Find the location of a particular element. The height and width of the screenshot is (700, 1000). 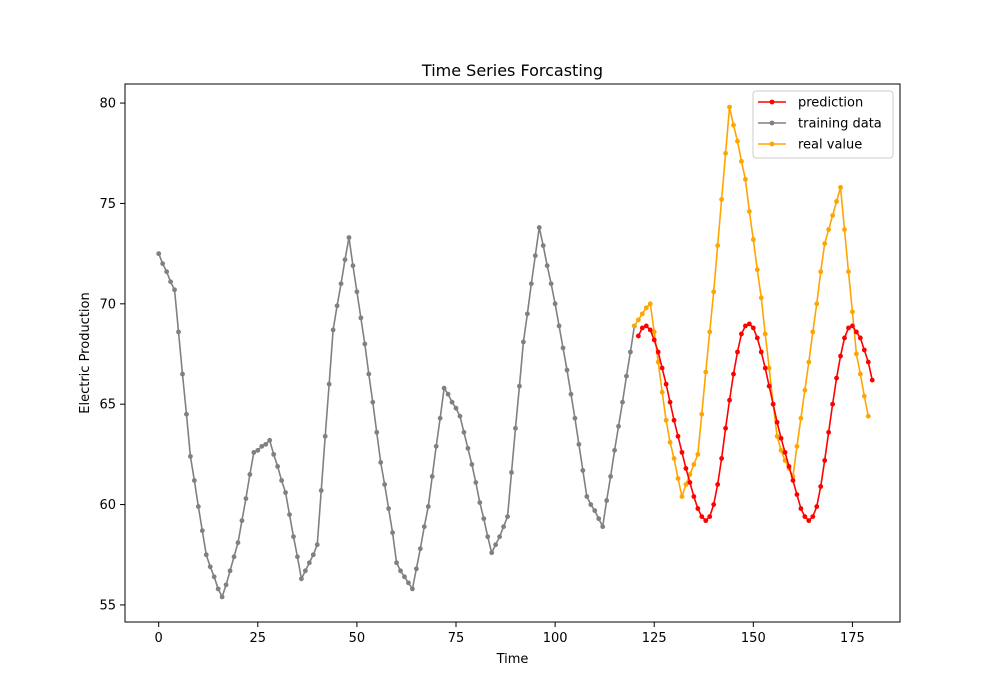

legend: prediction training data real value is located at coordinates (823, 124).